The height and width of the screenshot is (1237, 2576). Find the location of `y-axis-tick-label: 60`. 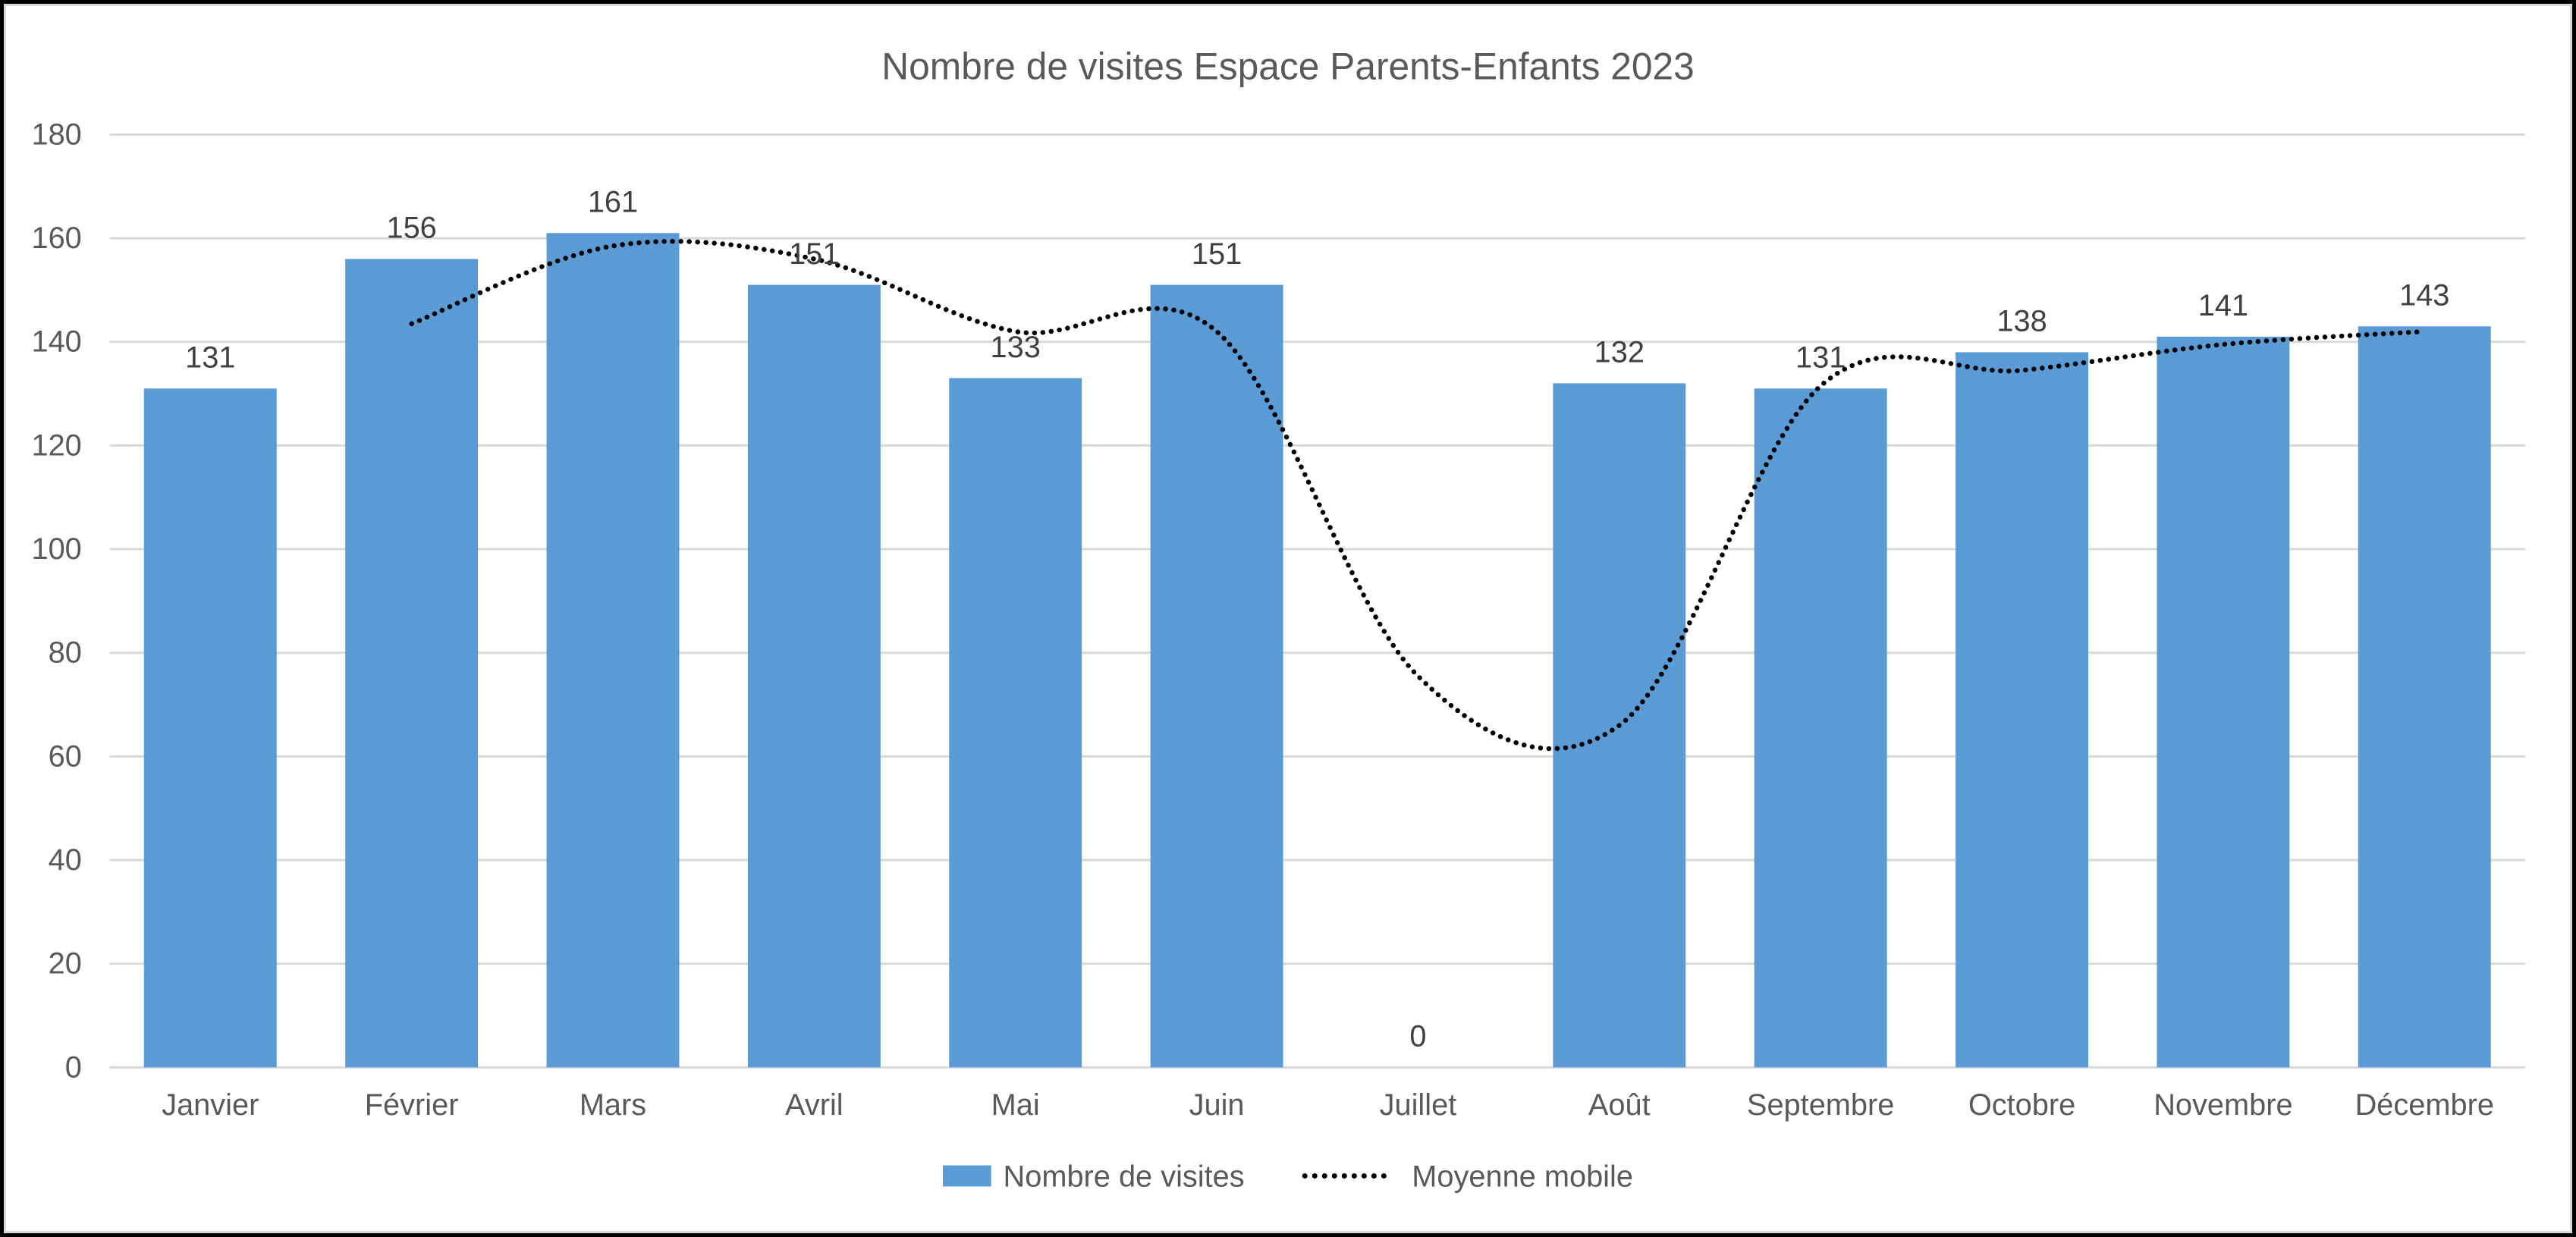

y-axis-tick-label: 60 is located at coordinates (65, 756).